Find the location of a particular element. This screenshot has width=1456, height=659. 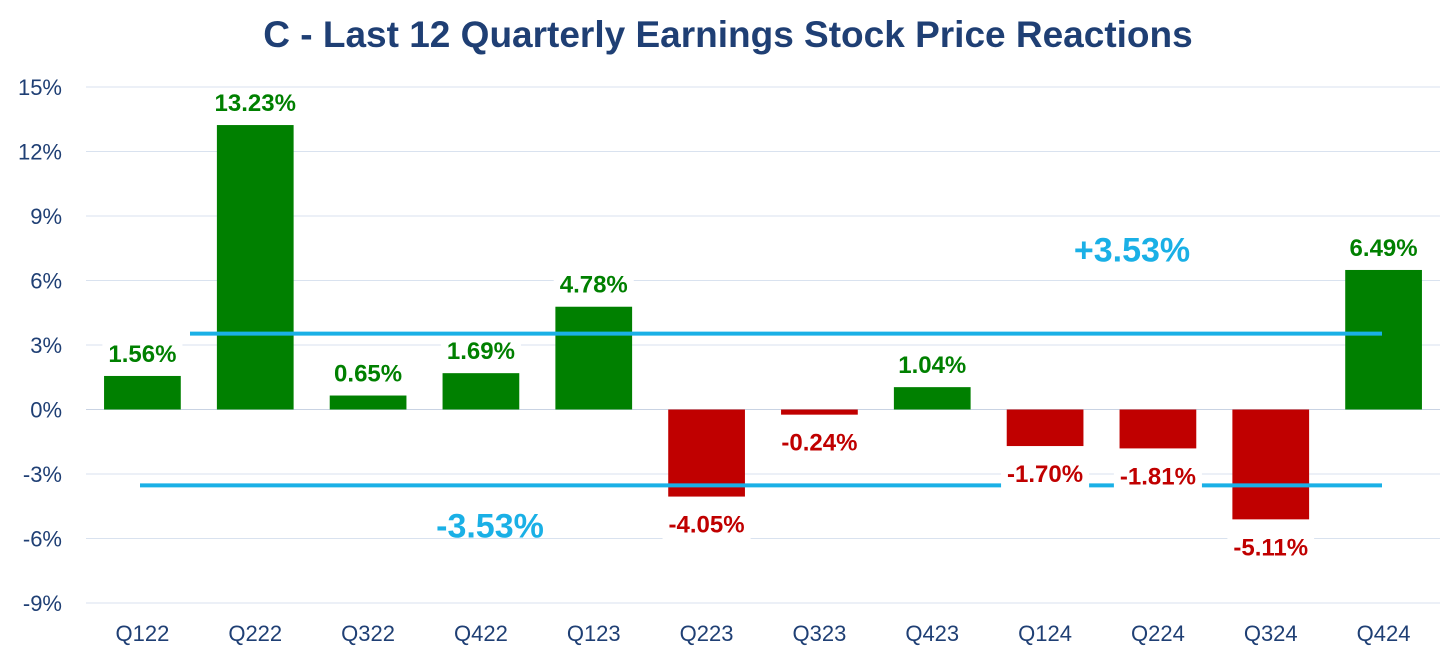

data-label: 0.65% is located at coordinates (368, 374).